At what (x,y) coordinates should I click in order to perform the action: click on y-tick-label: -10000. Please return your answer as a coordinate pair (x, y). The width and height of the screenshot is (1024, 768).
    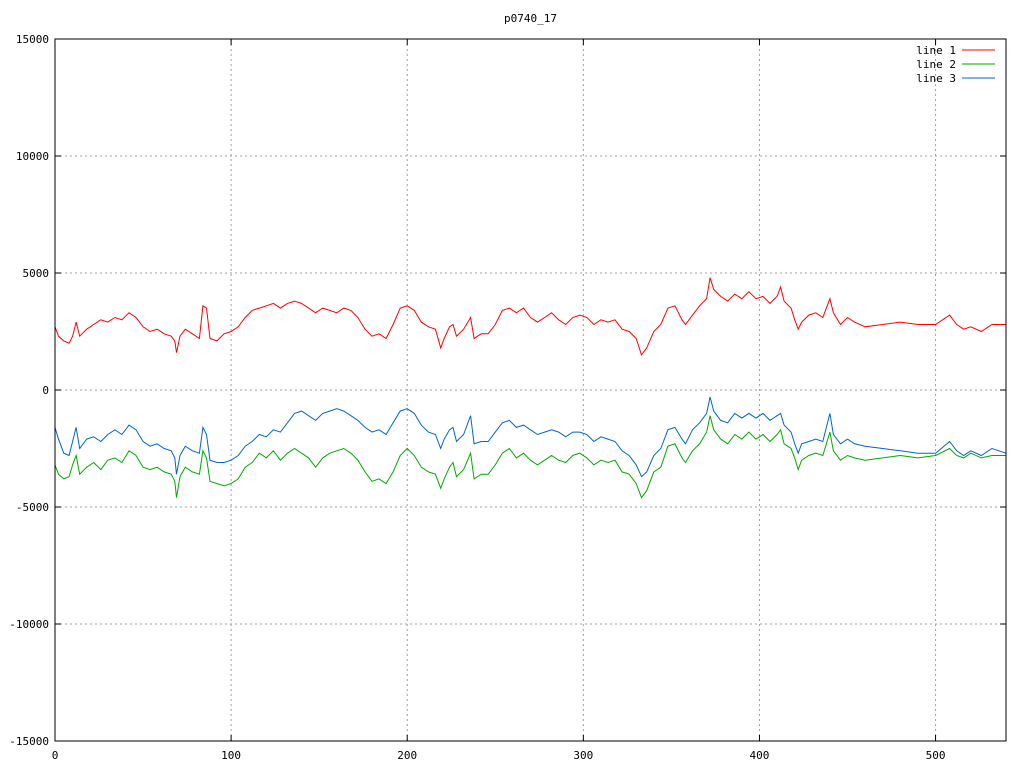
    Looking at the image, I should click on (29, 624).